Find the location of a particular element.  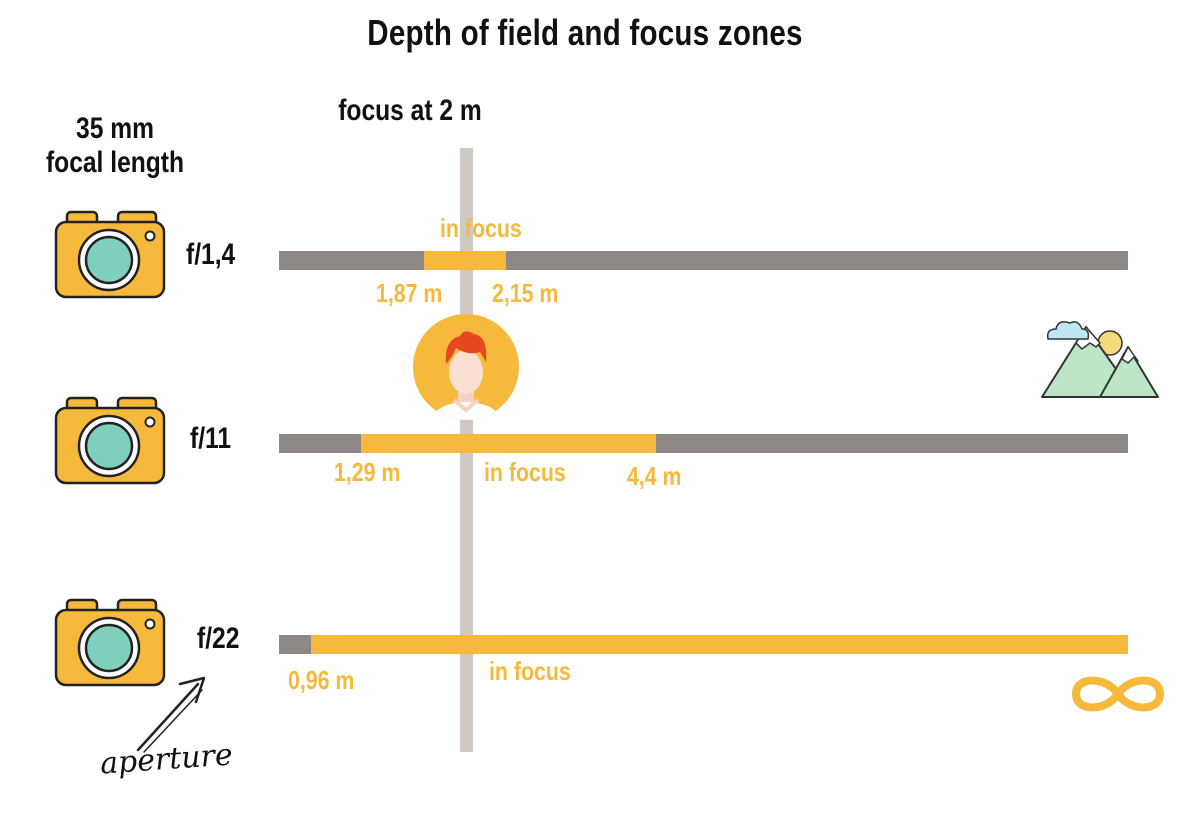

mountain-landscape-icon is located at coordinates (1100, 359).